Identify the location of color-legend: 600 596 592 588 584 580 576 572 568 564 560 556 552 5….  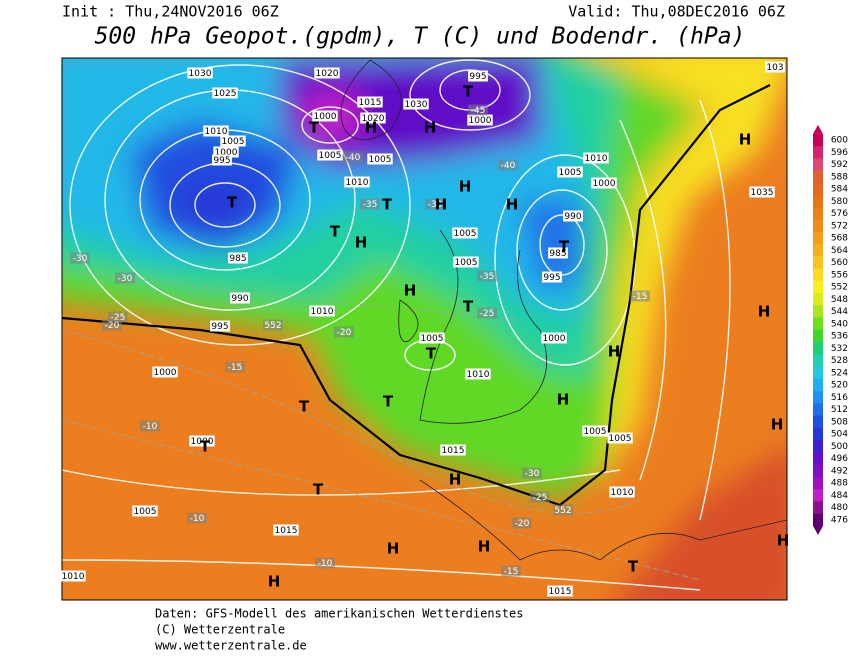
(830, 329).